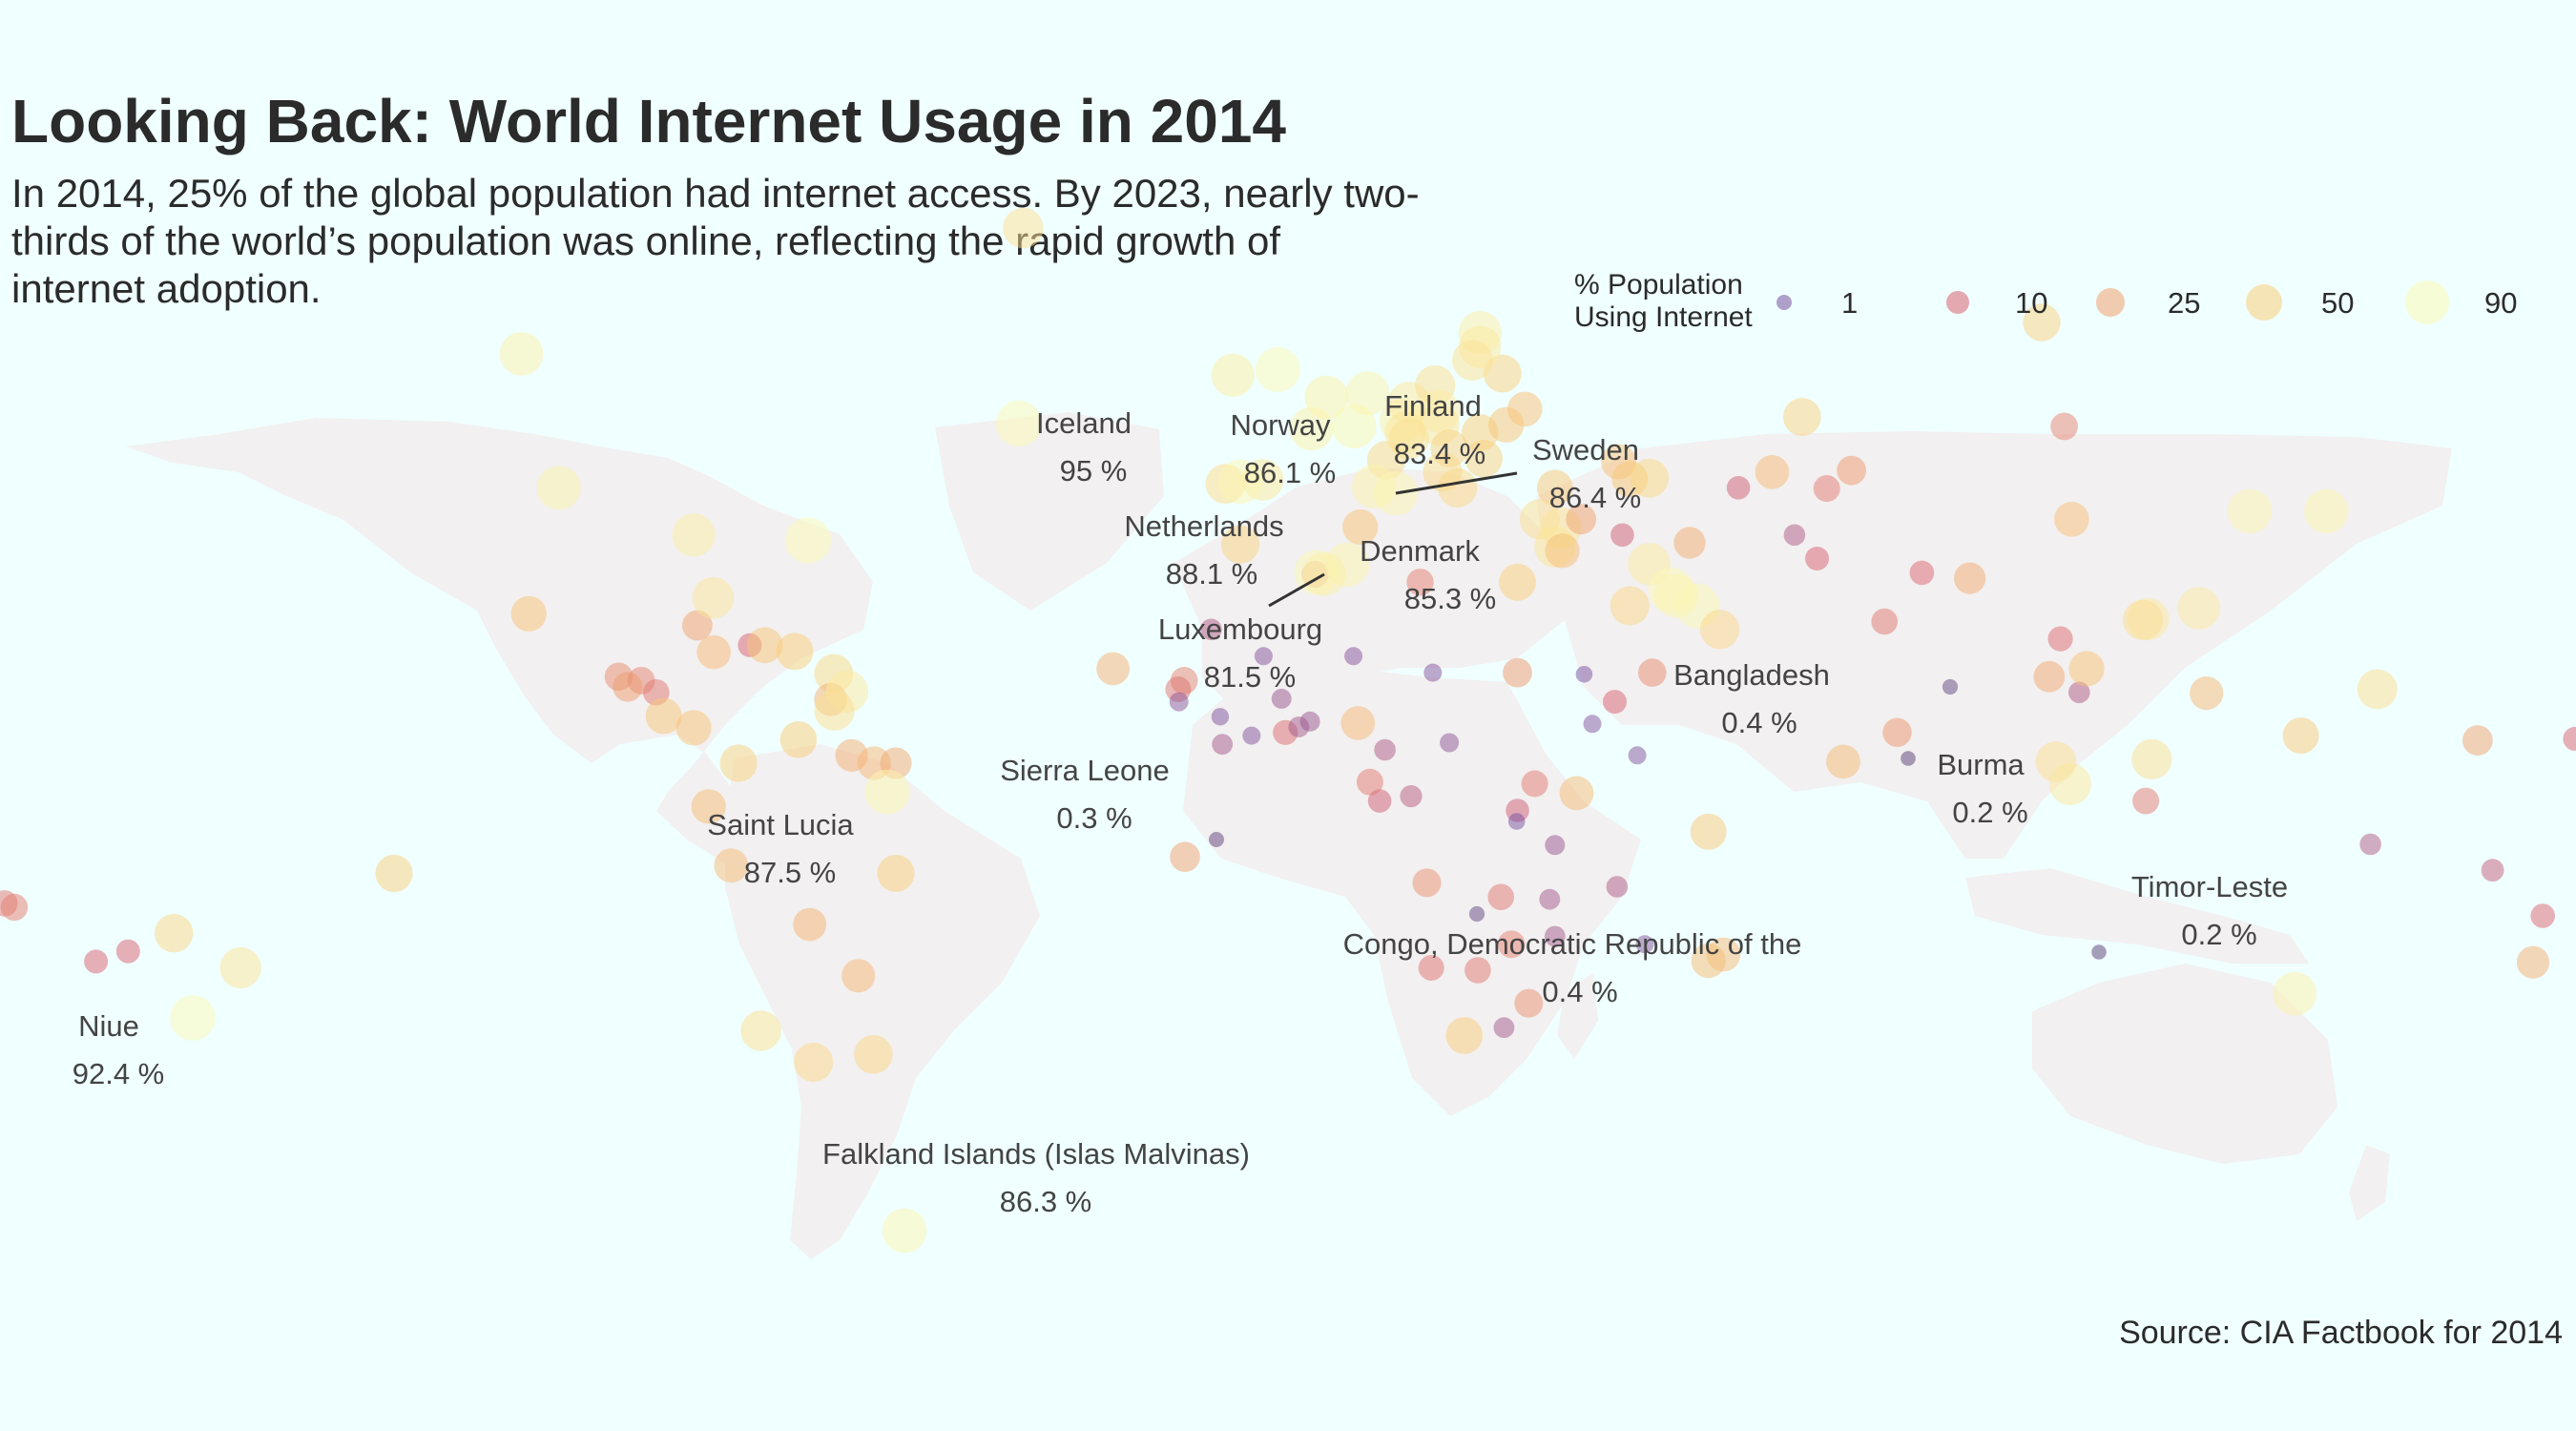 Image resolution: width=2576 pixels, height=1431 pixels. Describe the element at coordinates (1440, 453) in the screenshot. I see `label-value-finland: 83.4 %` at that location.